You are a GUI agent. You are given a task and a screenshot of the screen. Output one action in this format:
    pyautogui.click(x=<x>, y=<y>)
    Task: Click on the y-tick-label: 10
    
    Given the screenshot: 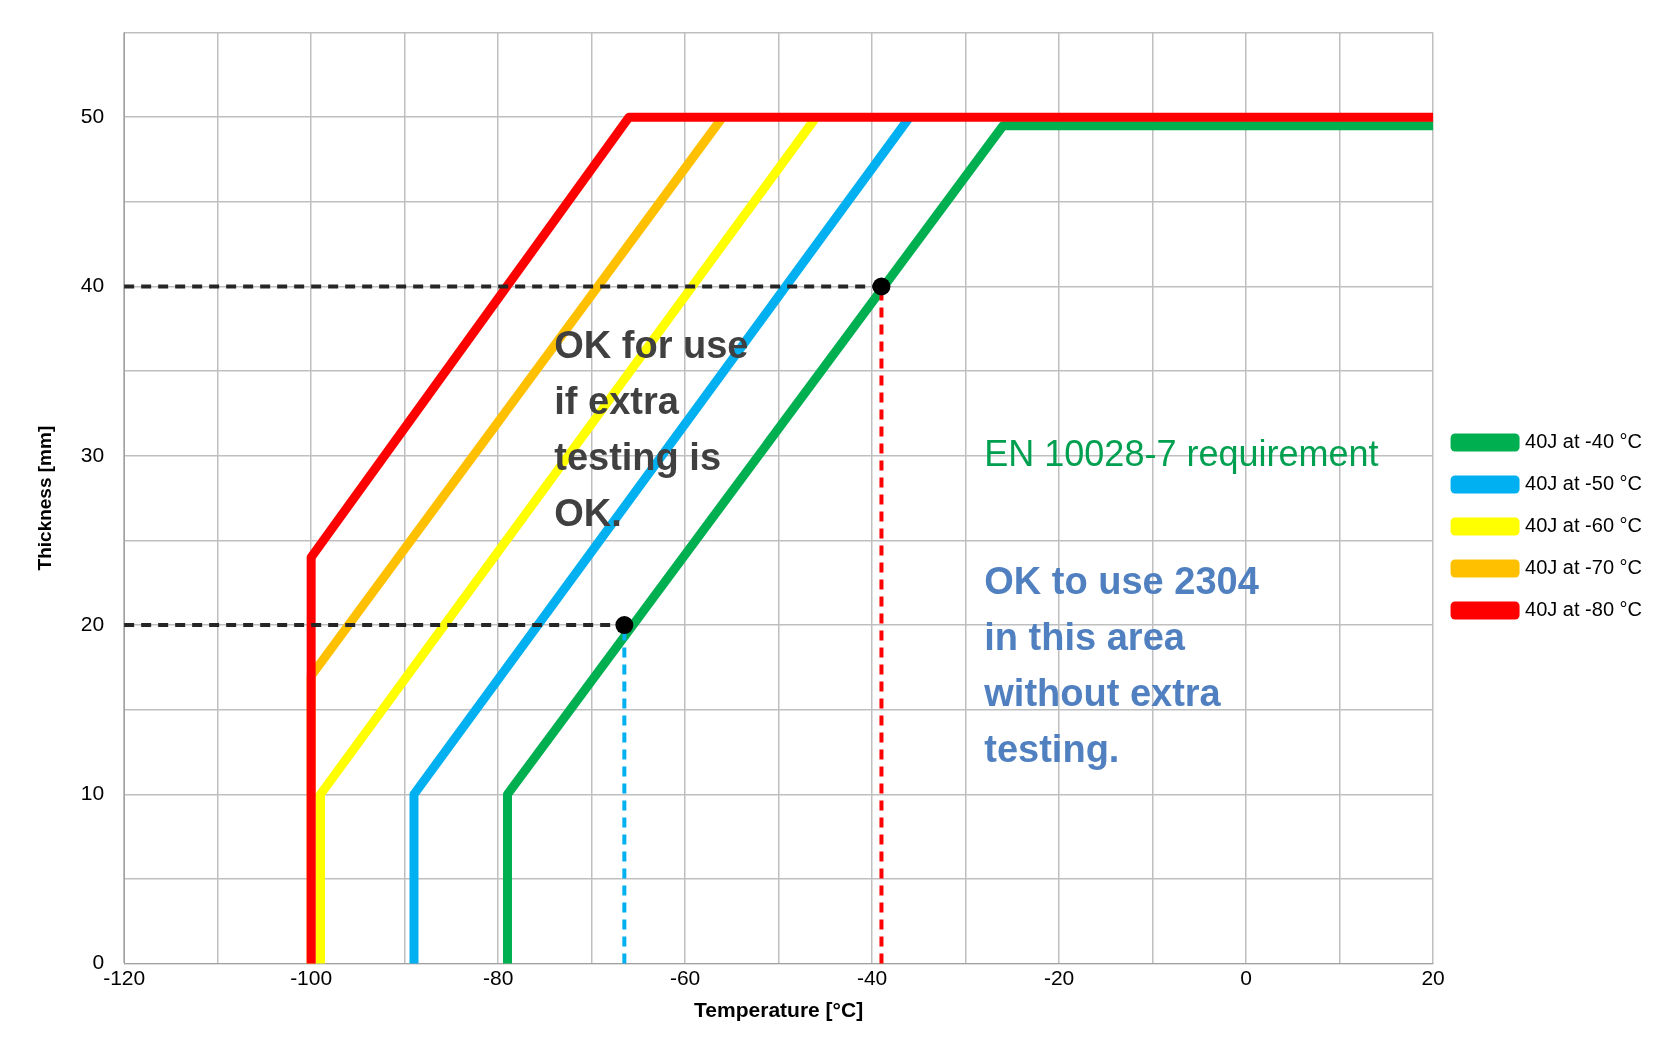 What is the action you would take?
    pyautogui.click(x=92, y=793)
    